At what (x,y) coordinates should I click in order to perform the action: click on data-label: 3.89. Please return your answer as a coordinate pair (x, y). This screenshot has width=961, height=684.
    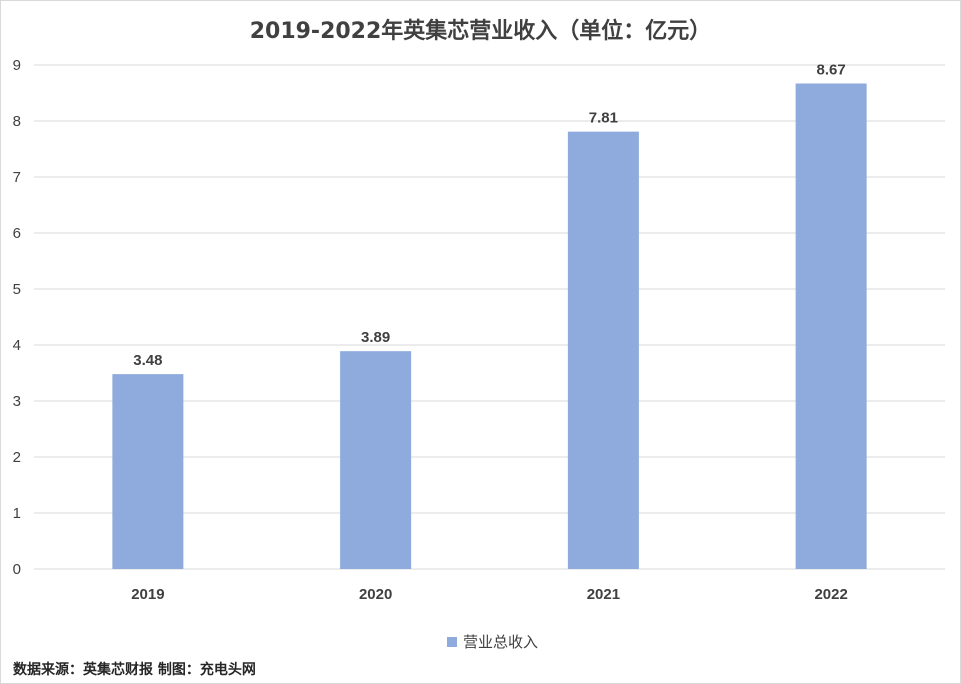
    Looking at the image, I should click on (375, 337).